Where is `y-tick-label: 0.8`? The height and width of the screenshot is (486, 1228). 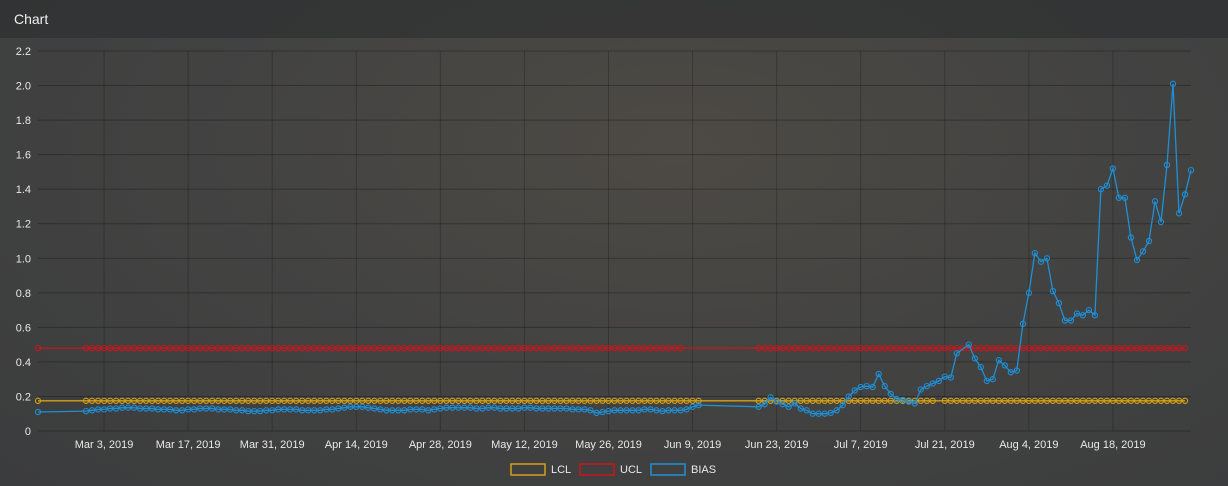
y-tick-label: 0.8 is located at coordinates (23, 294).